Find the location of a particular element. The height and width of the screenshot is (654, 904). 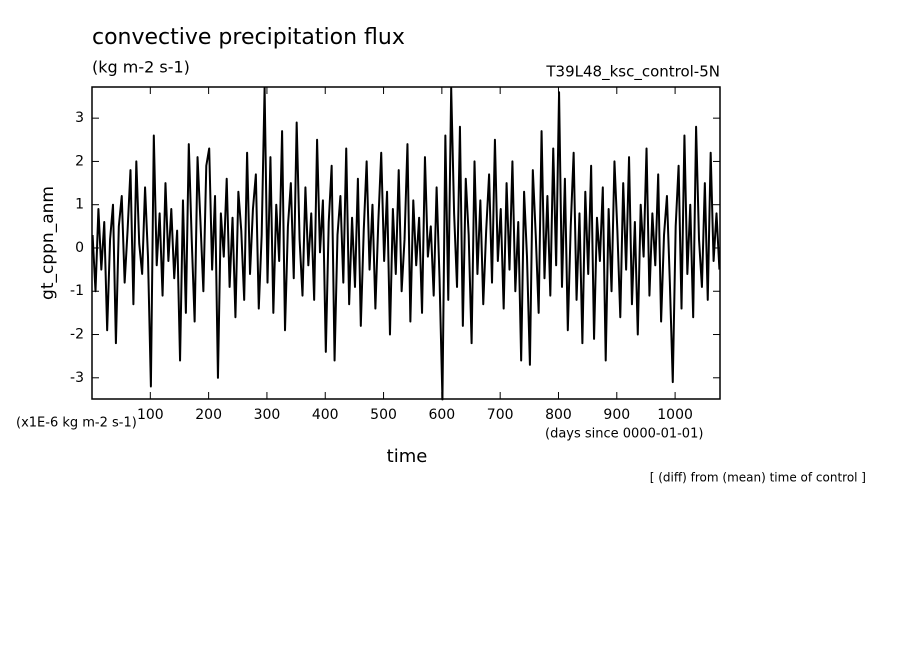

x-tick-label: 400 is located at coordinates (325, 415).